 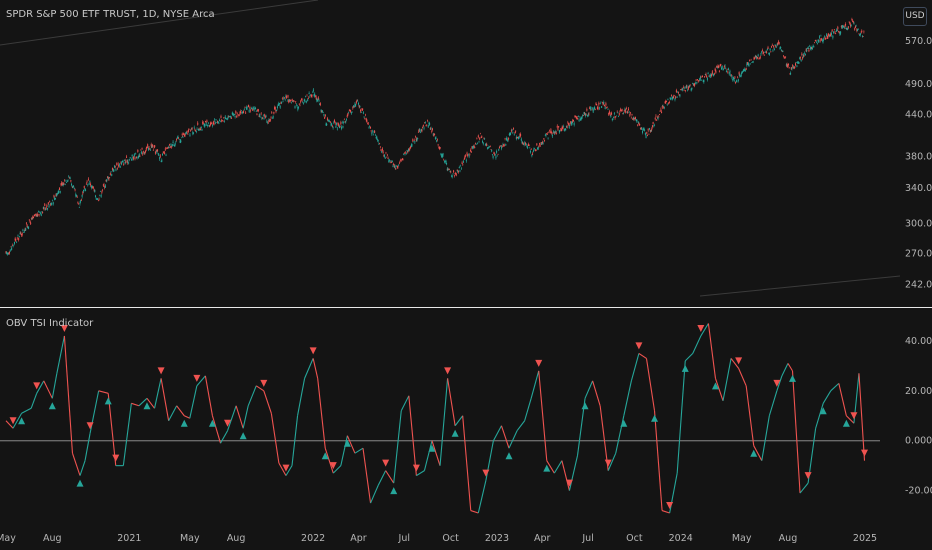 What do you see at coordinates (800, 286) in the screenshot?
I see `trend-line-lower` at bounding box center [800, 286].